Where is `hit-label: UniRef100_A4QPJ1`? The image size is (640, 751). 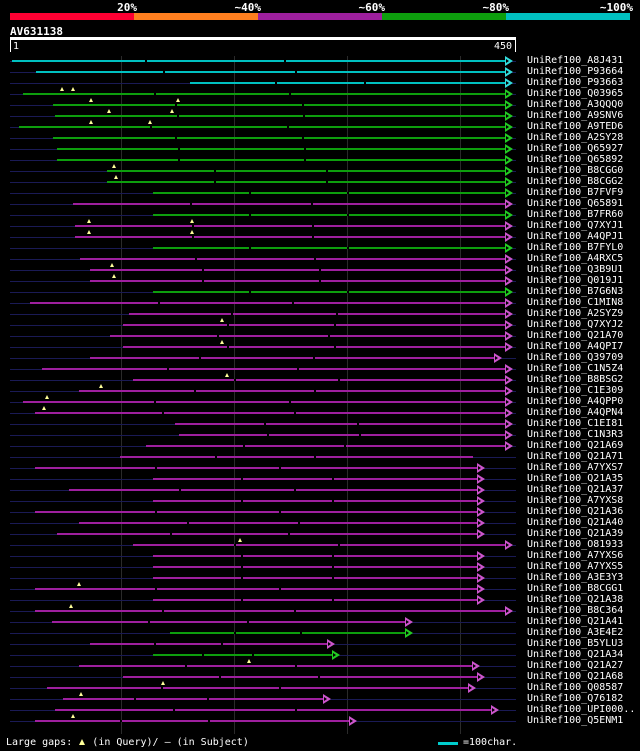
hit-label: UniRef100_A4QPJ1 is located at coordinates (575, 236).